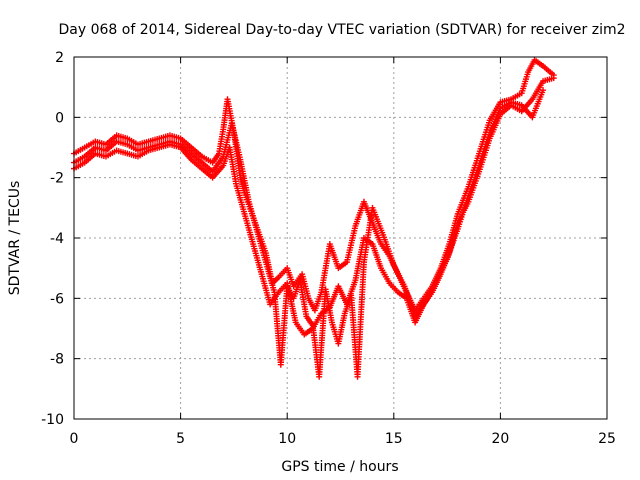 This screenshot has width=640, height=480. I want to click on x-tick-label: 25, so click(607, 439).